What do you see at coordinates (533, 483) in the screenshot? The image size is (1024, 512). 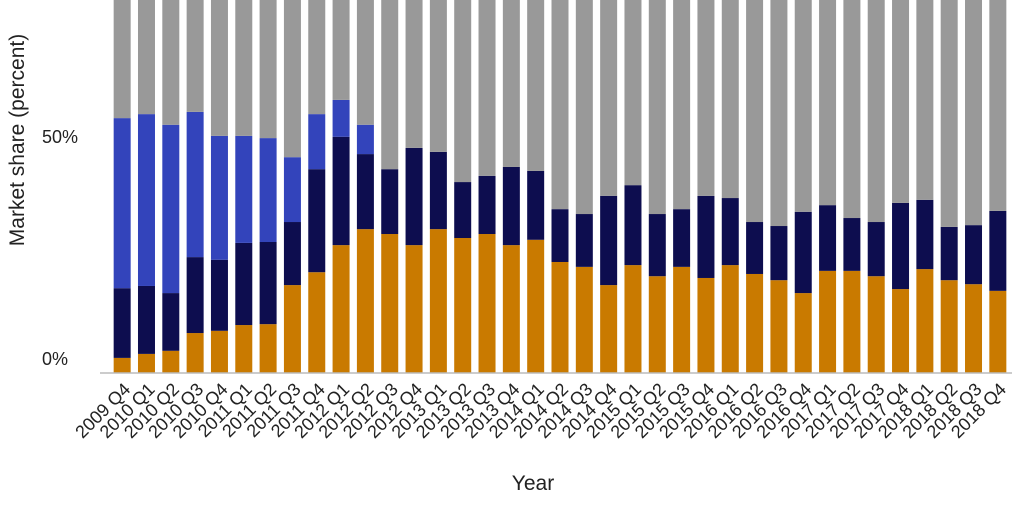 I see `x-axis-label: Year` at bounding box center [533, 483].